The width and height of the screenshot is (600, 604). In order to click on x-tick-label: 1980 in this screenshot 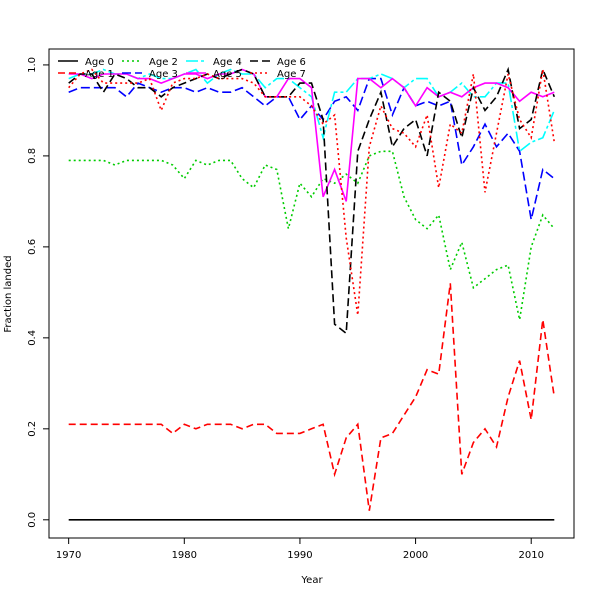, I will do `click(184, 555)`.